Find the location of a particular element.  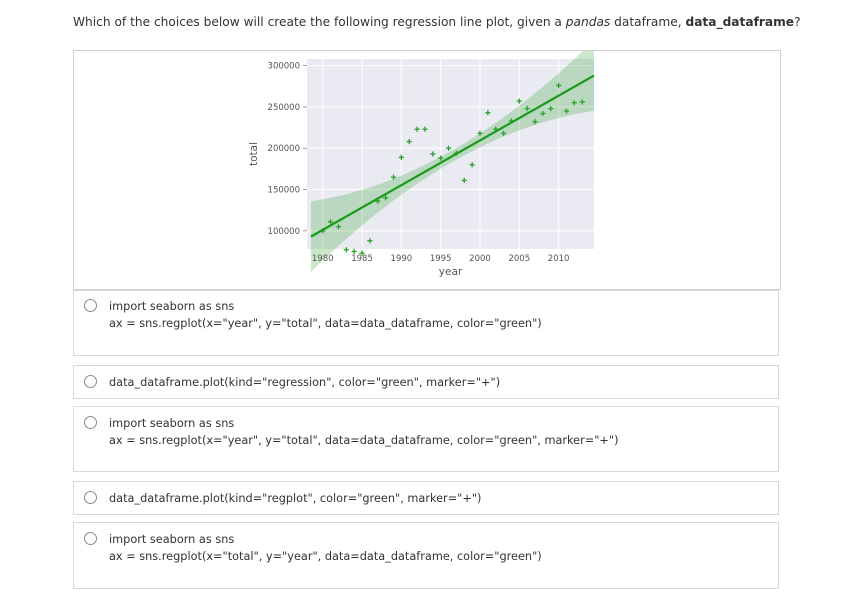

x-tick-label: 1990 is located at coordinates (402, 259).